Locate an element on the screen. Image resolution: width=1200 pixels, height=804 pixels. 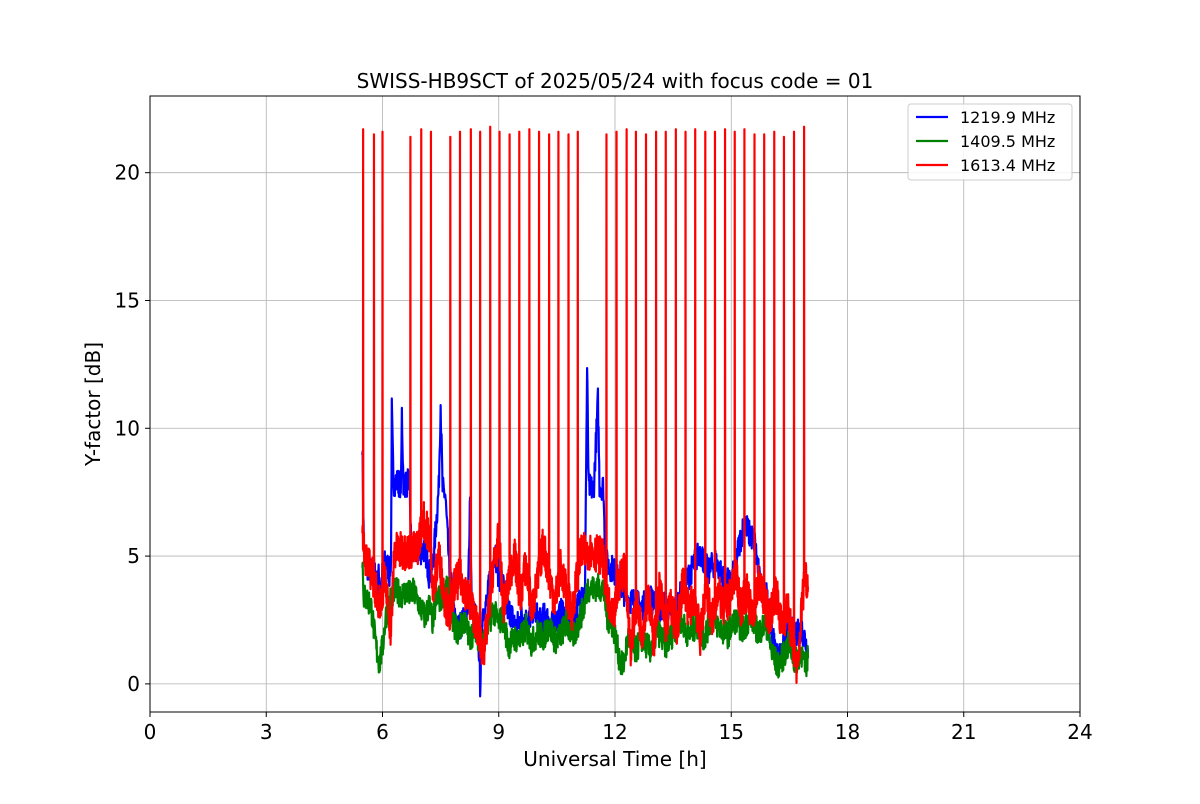
y-tick-label: 15 is located at coordinates (127, 300).